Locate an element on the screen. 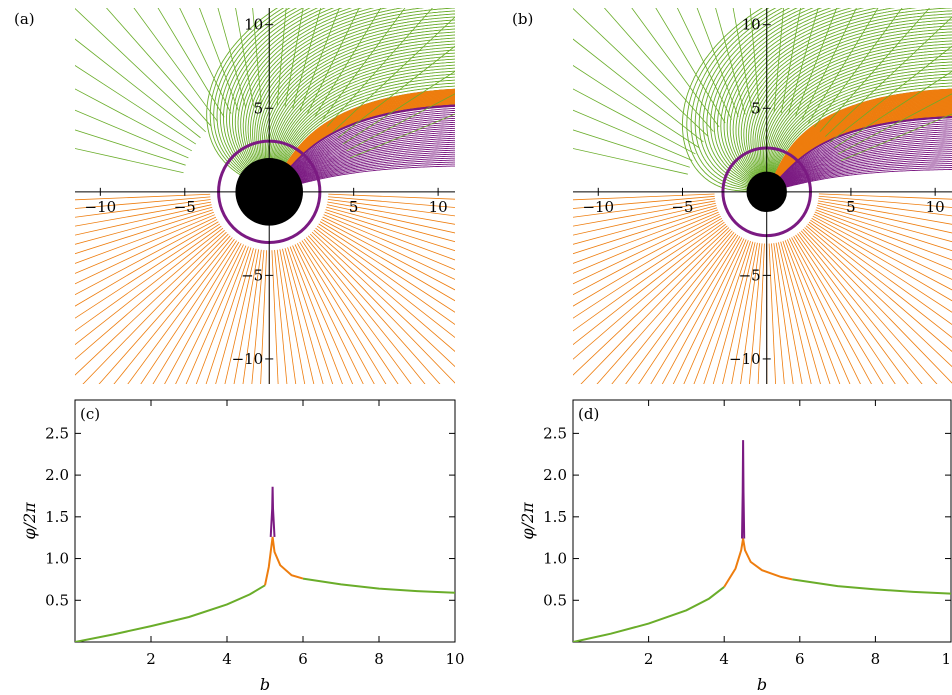 The height and width of the screenshot is (695, 952). panel-d-label: (d) is located at coordinates (588, 414).